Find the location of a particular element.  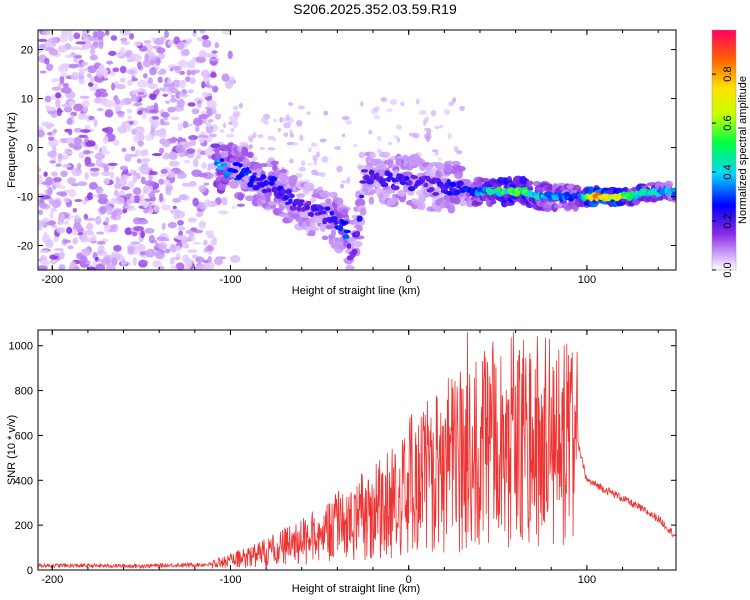

colorbar-label: Normalized spectral amplitude is located at coordinates (743, 150).